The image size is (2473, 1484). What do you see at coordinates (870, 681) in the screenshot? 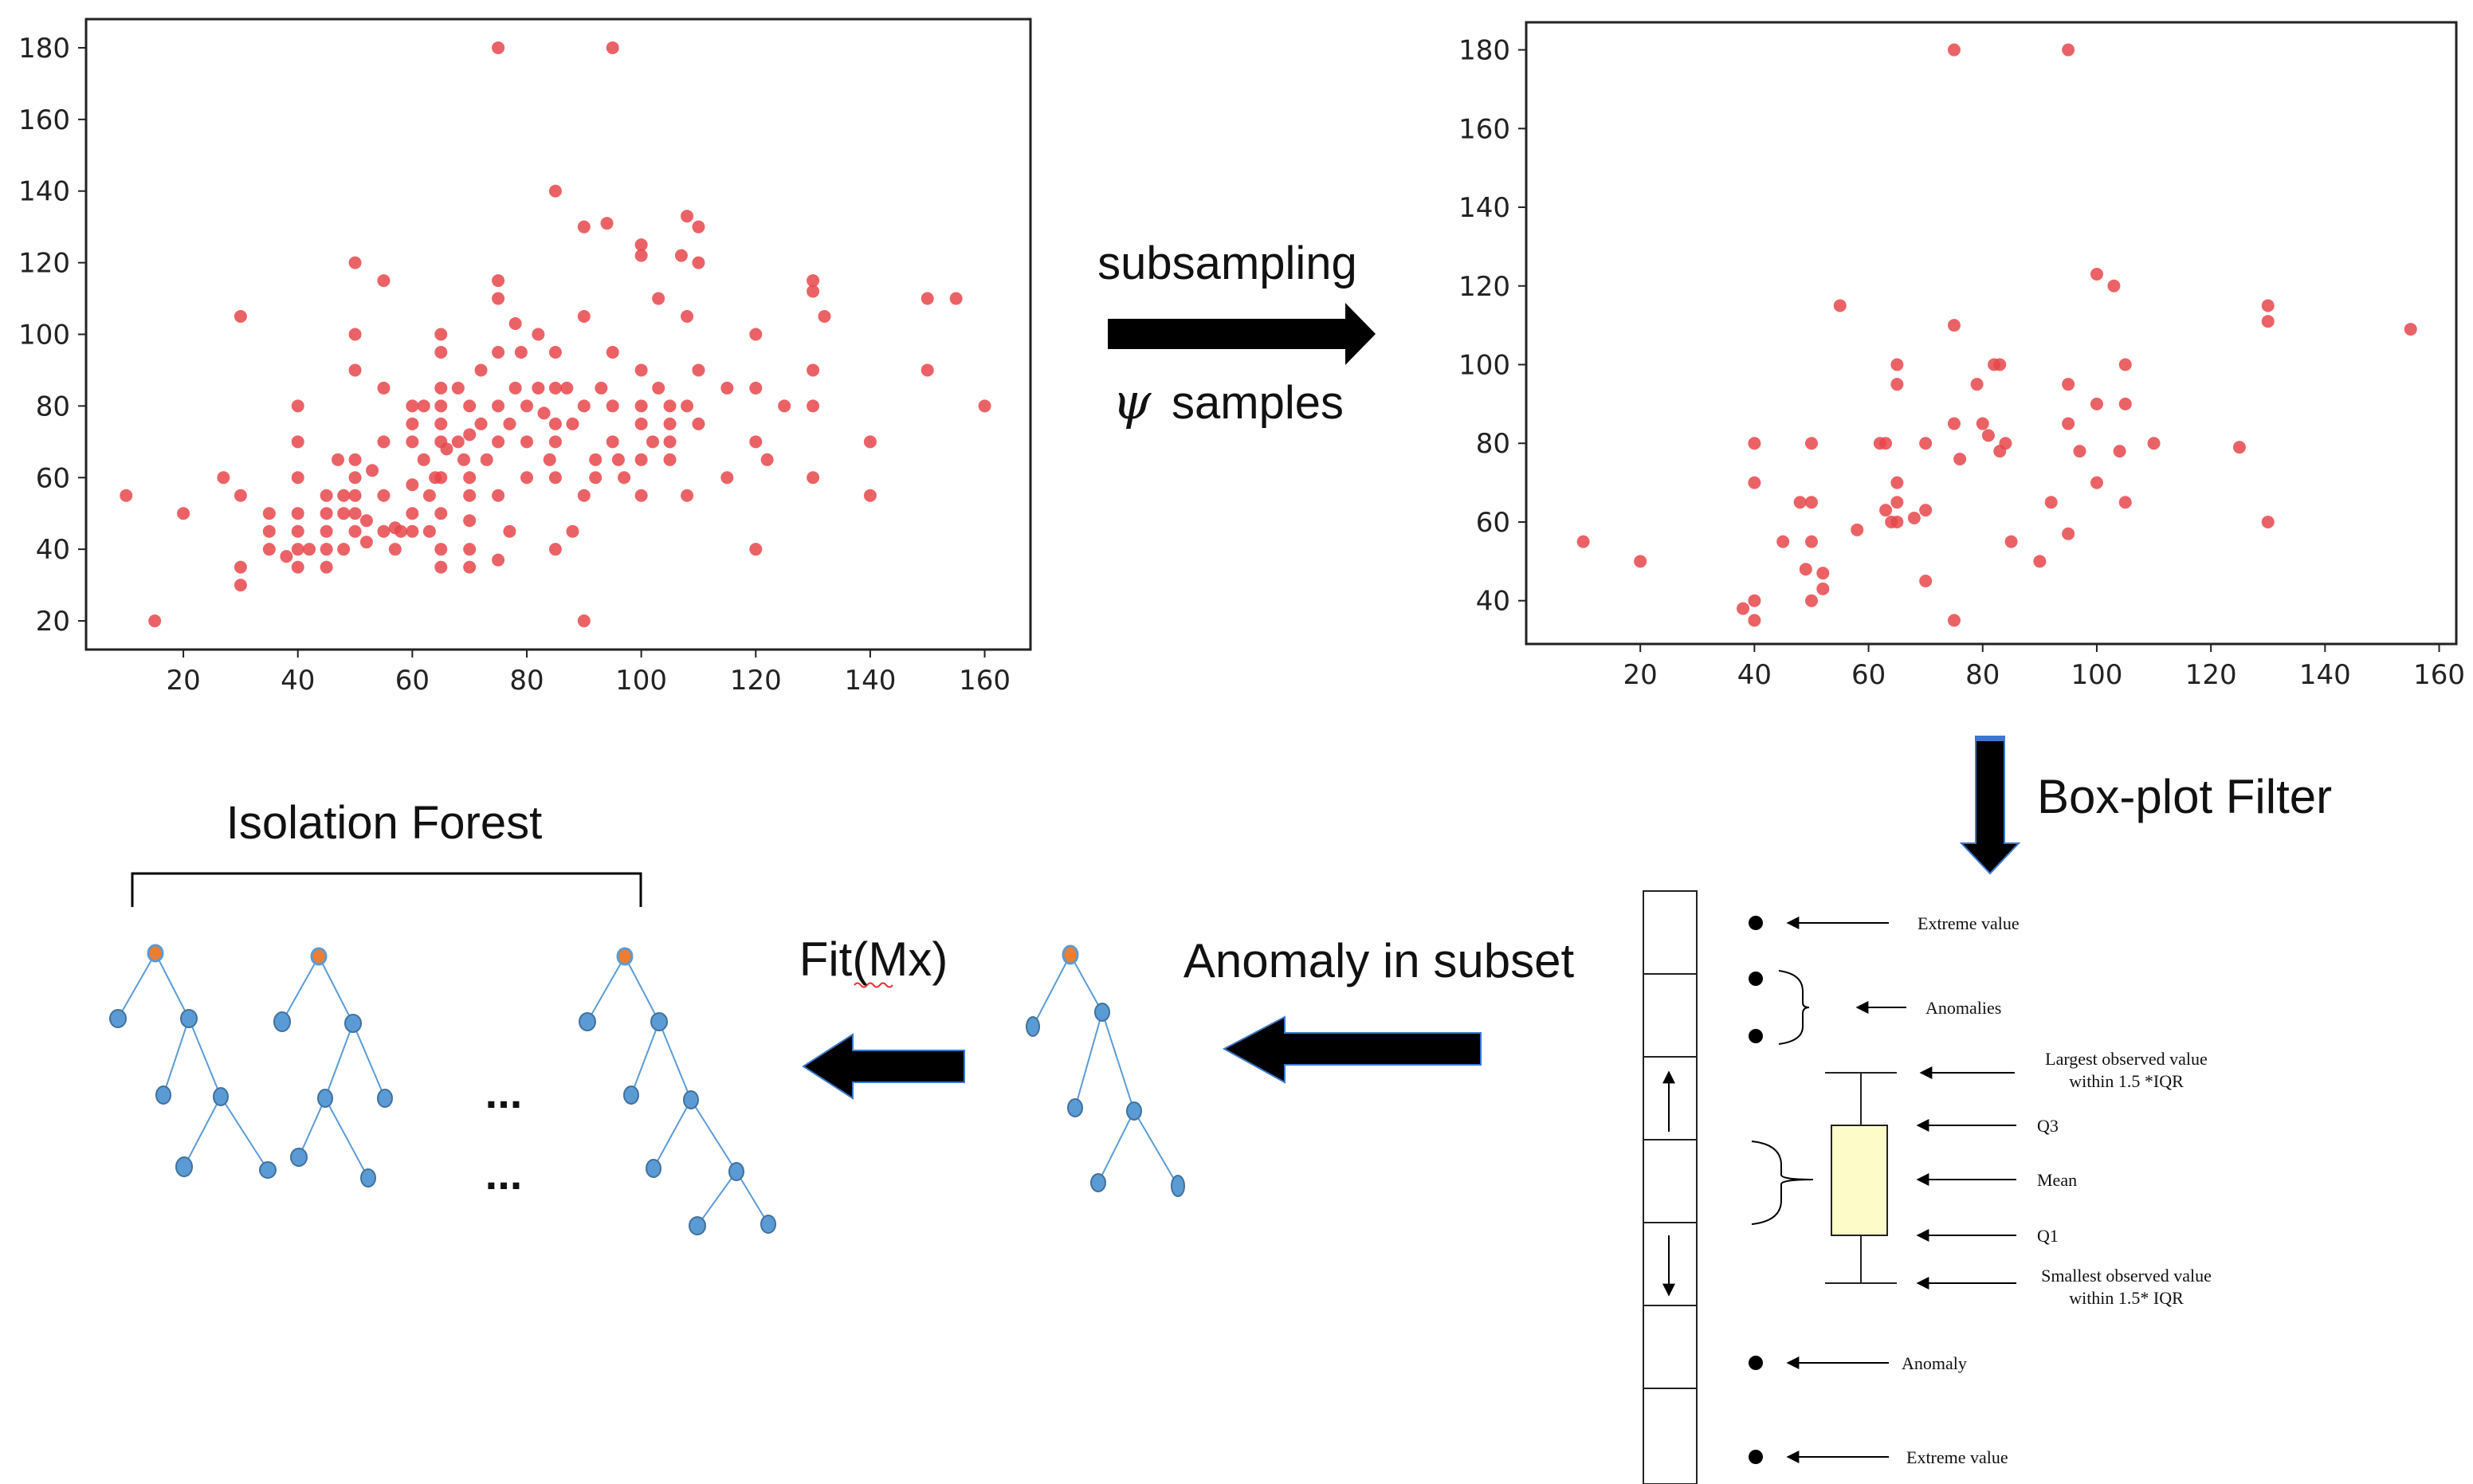
I see `x-tick-label: 140` at bounding box center [870, 681].